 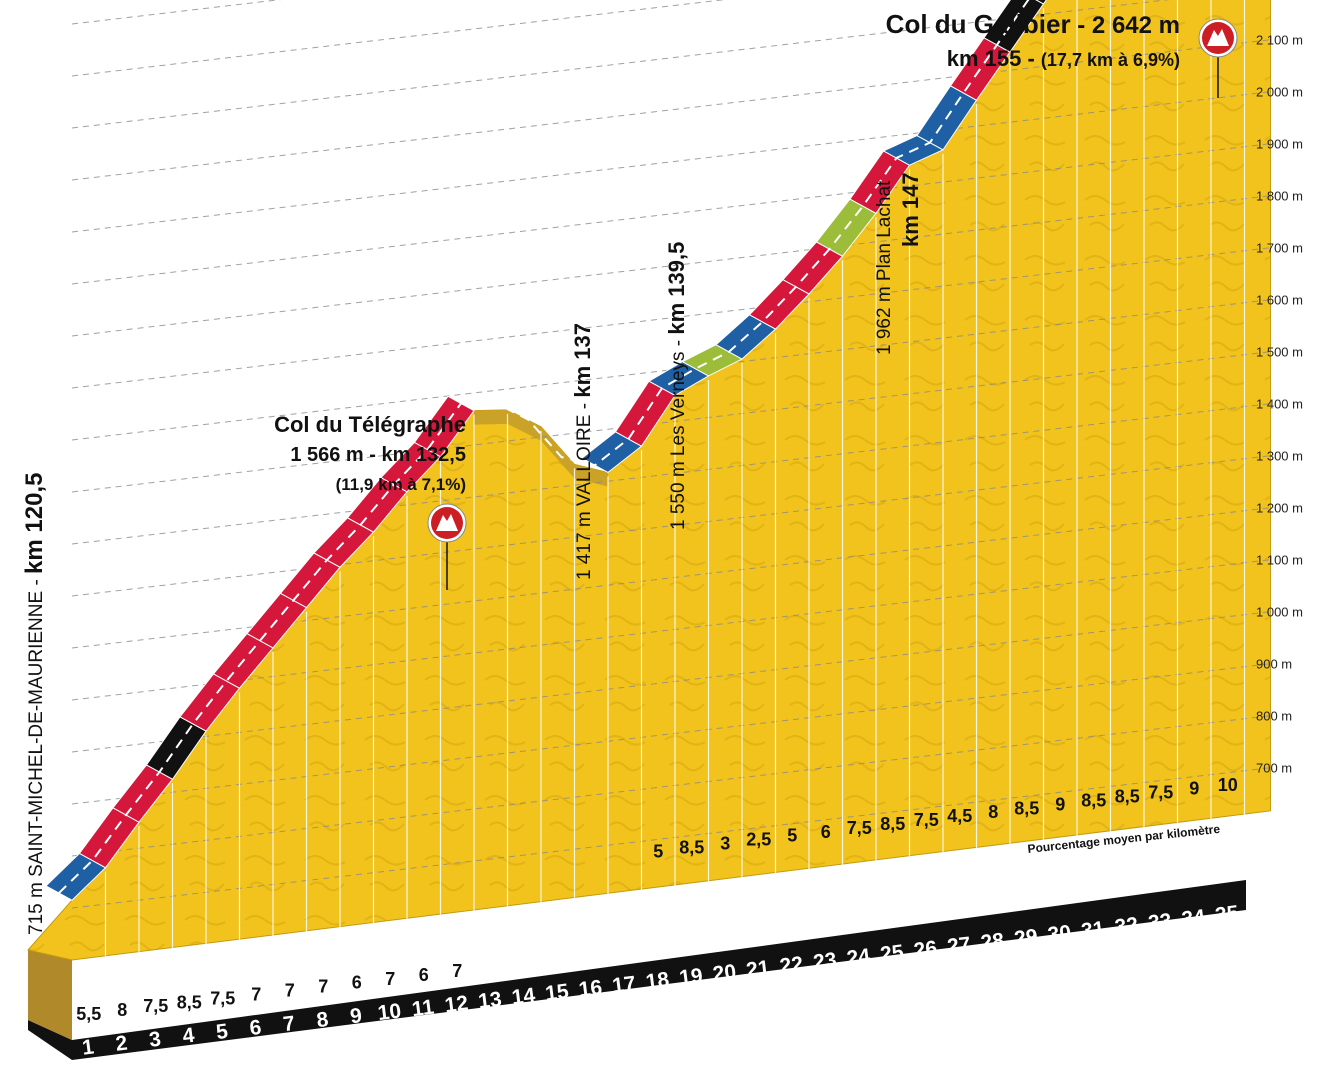 I want to click on km-tick-label: 13, so click(x=490, y=1001).